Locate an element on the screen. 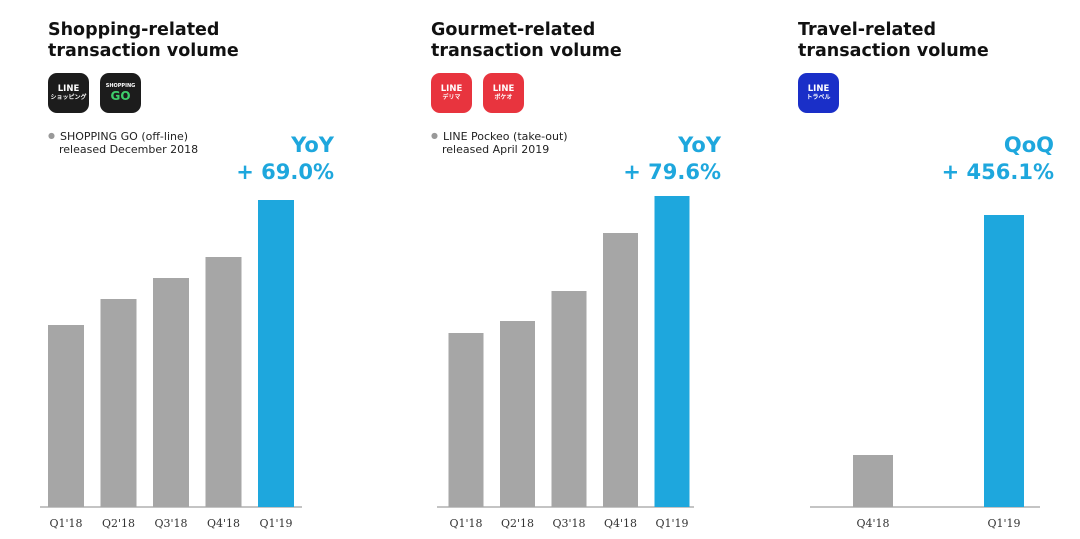  shopping-go-icon: SHOPPING GO is located at coordinates (120, 93).